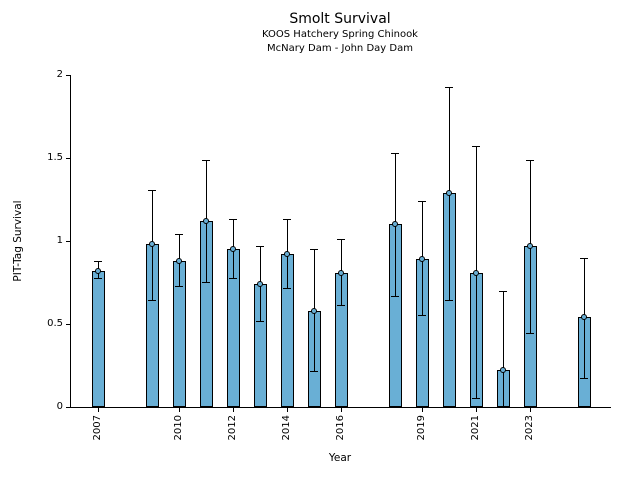 The image size is (640, 480). What do you see at coordinates (178, 428) in the screenshot?
I see `x-tick-label: 2010` at bounding box center [178, 428].